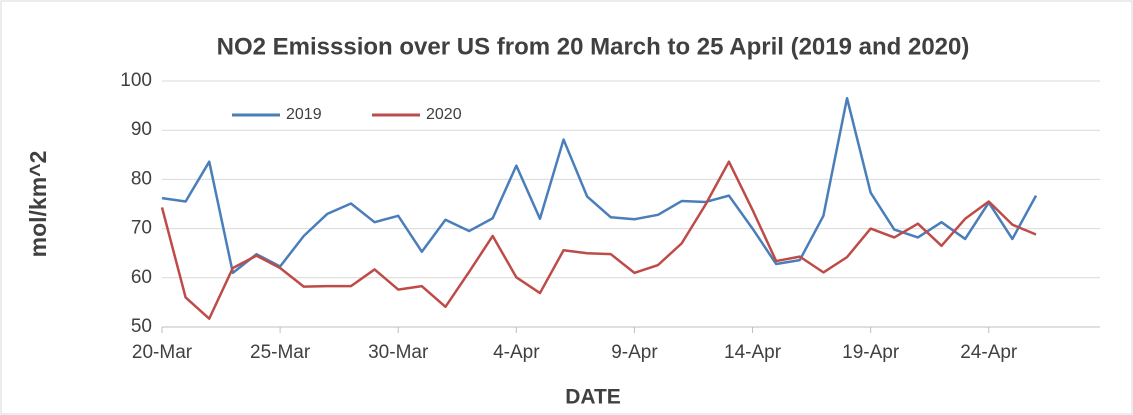  Describe the element at coordinates (141, 326) in the screenshot. I see `y-tick-label: 50` at that location.